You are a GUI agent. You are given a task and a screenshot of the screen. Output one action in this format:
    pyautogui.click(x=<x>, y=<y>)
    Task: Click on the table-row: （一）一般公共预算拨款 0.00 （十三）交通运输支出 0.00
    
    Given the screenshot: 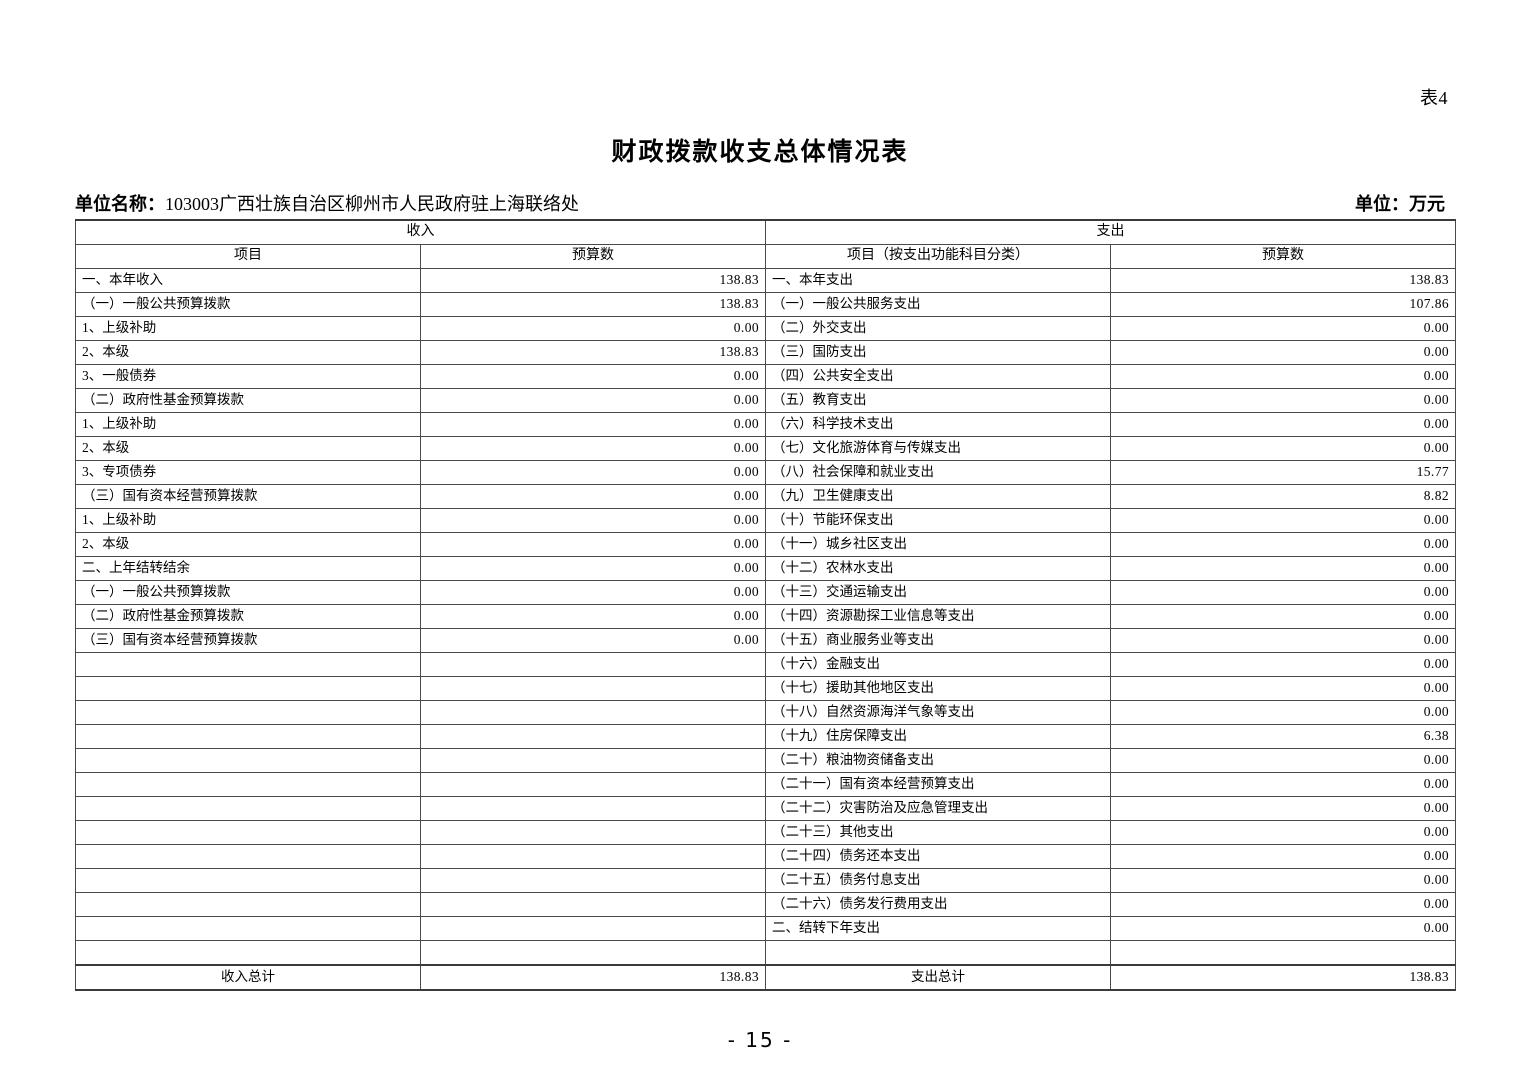 What is the action you would take?
    pyautogui.click(x=765, y=592)
    